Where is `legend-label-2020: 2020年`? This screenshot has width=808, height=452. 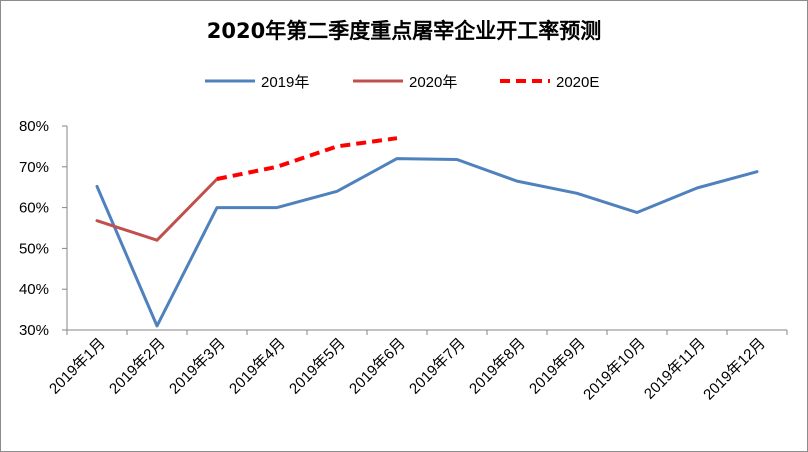 legend-label-2020: 2020年 is located at coordinates (433, 82).